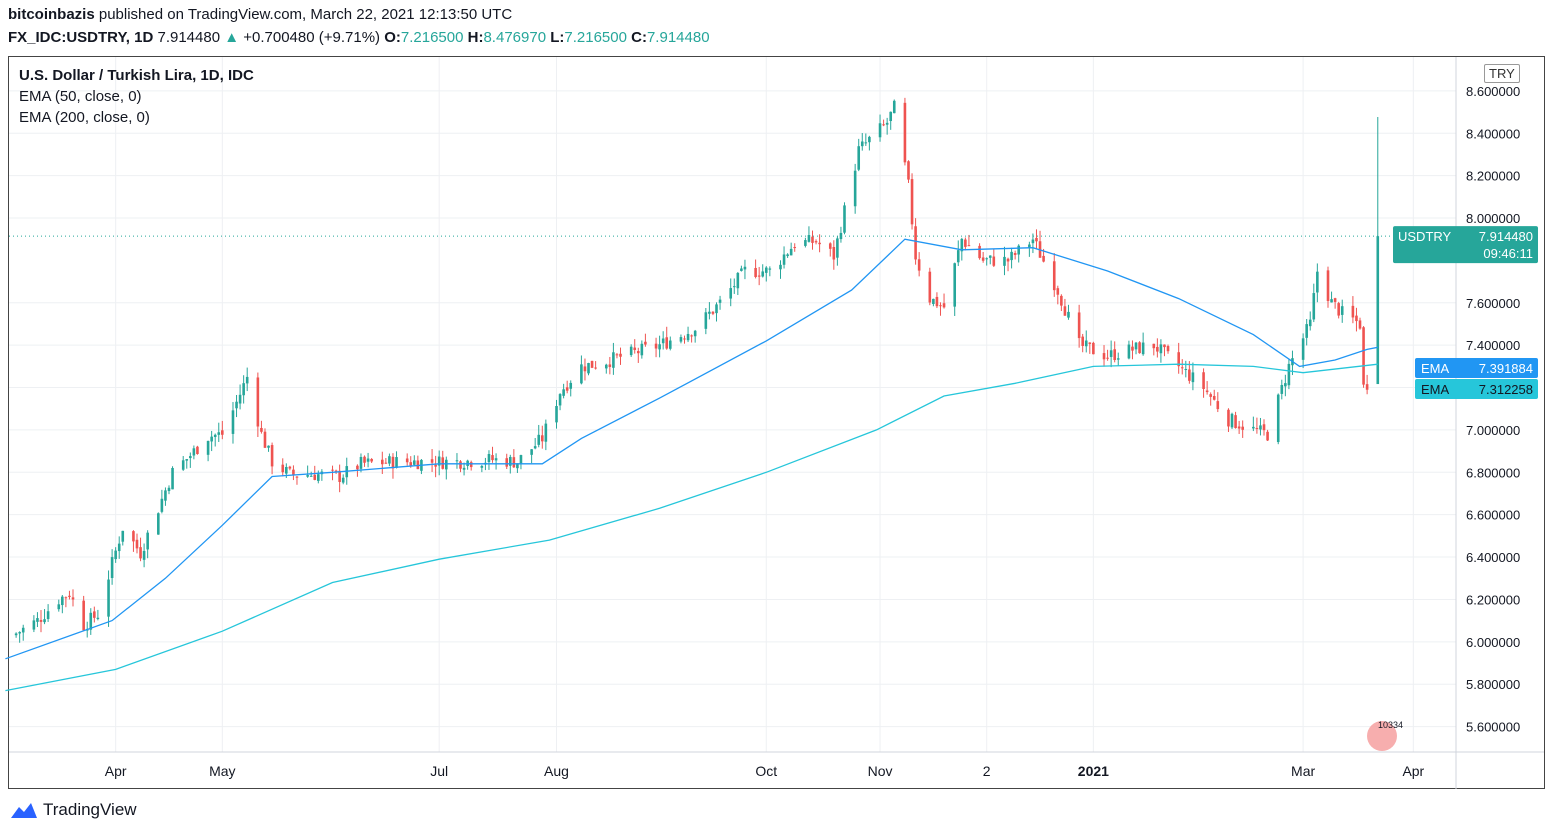  I want to click on x-tick-label: Jul, so click(439, 771).